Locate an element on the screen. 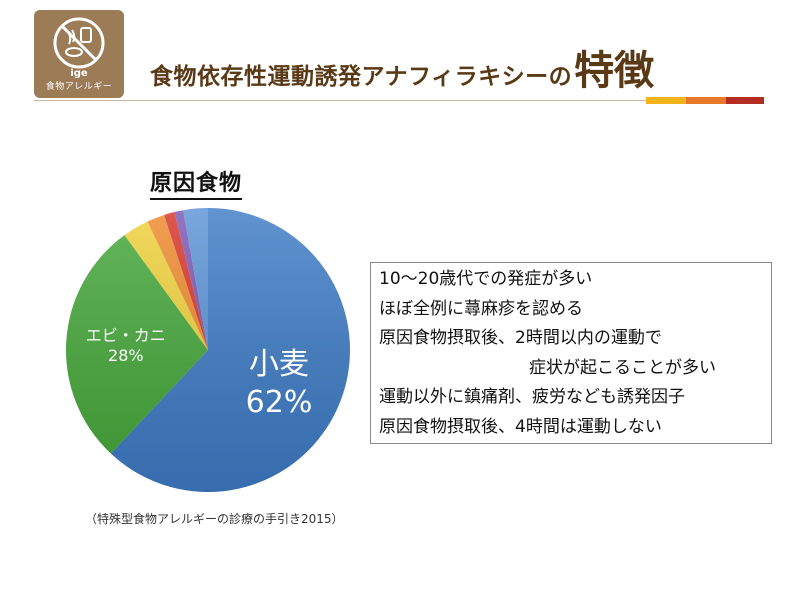 The height and width of the screenshot is (600, 800). feature-line: 原因食物摂取後、2時間以内の運動で is located at coordinates (520, 338).